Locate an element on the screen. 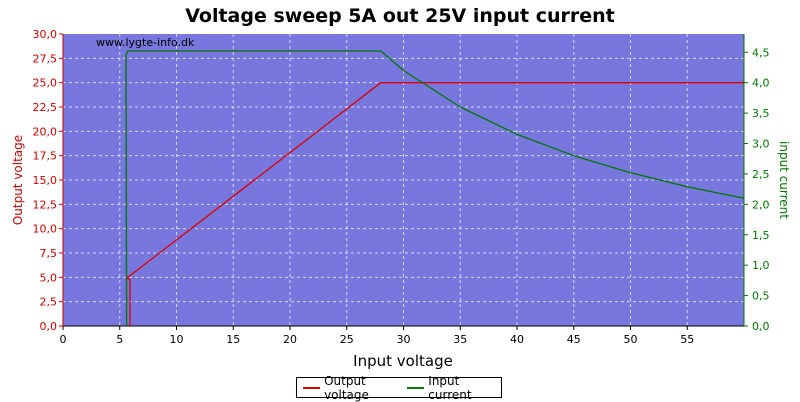 The width and height of the screenshot is (800, 402). x-tick-label: 10 is located at coordinates (177, 339).